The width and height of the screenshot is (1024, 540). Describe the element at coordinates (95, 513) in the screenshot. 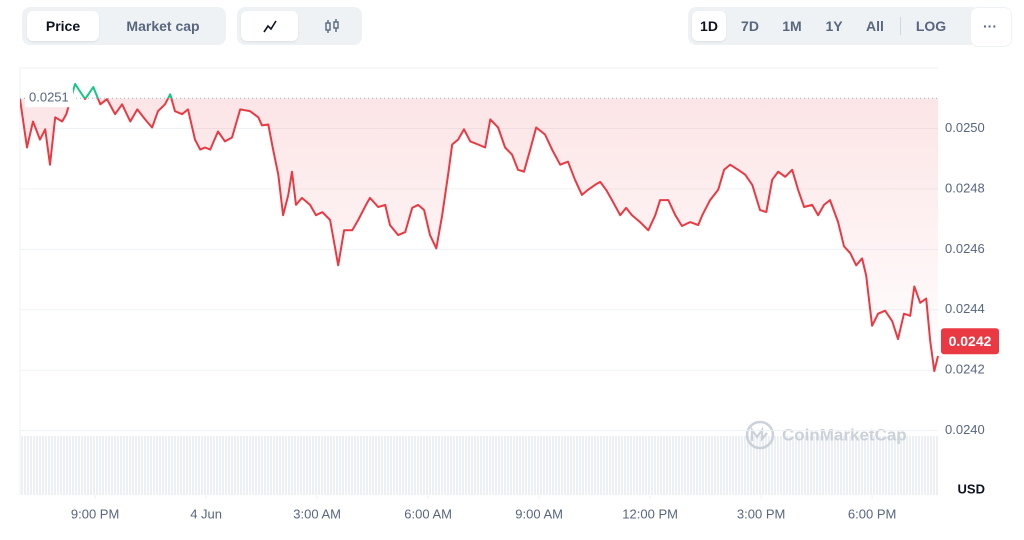

I see `x-tick-label: 9:00 PM` at that location.